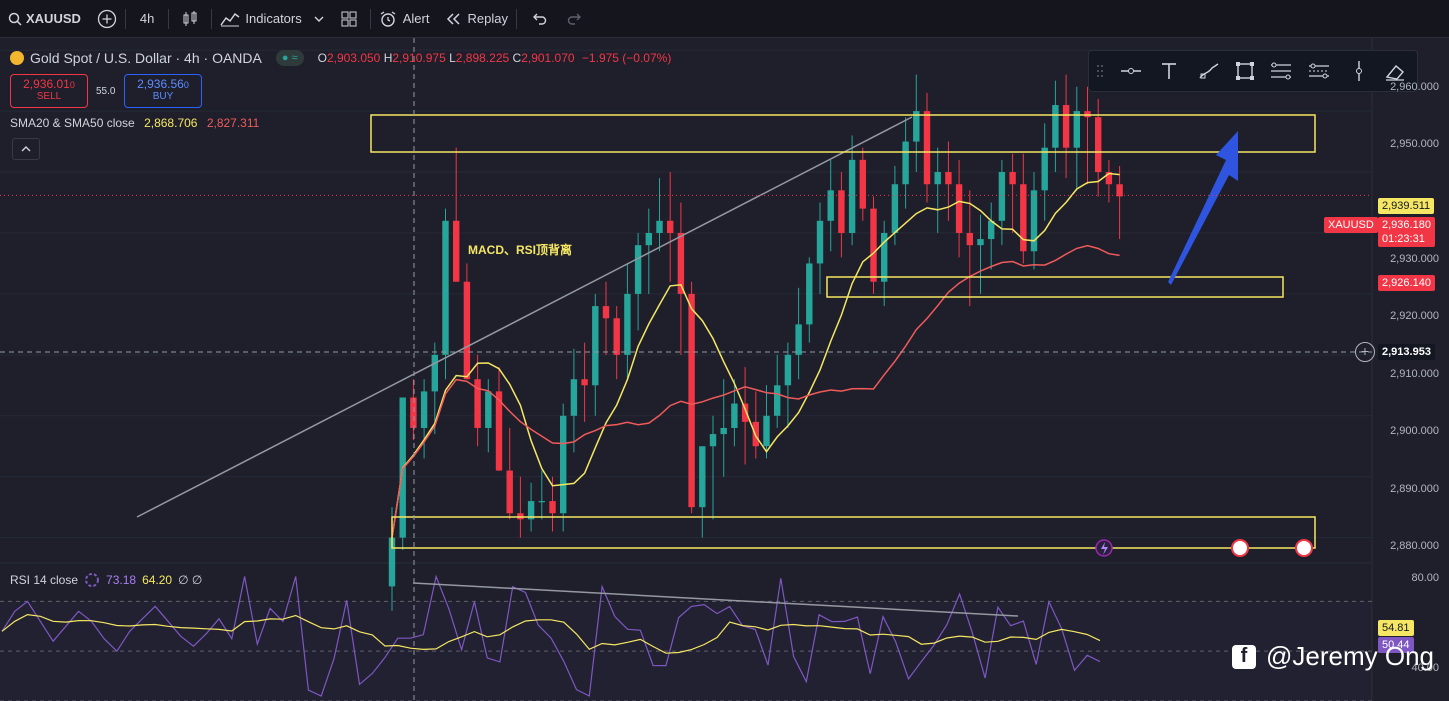  I want to click on buy-label: BUY, so click(163, 96).